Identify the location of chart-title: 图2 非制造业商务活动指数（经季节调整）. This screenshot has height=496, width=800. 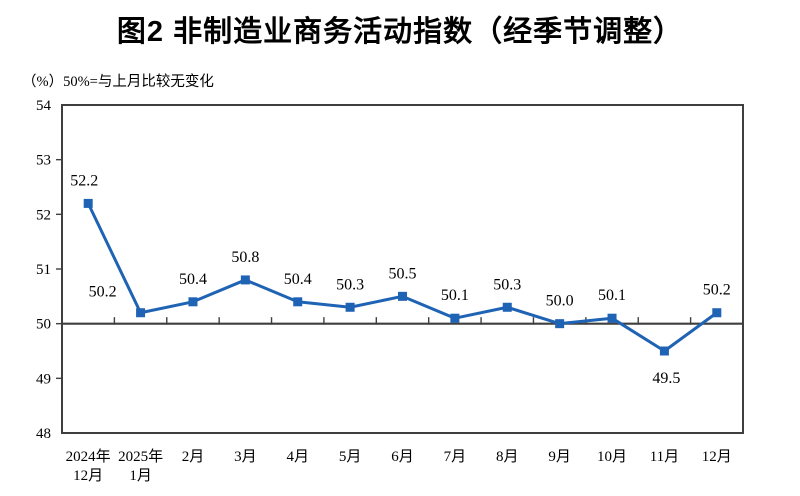
(400, 32).